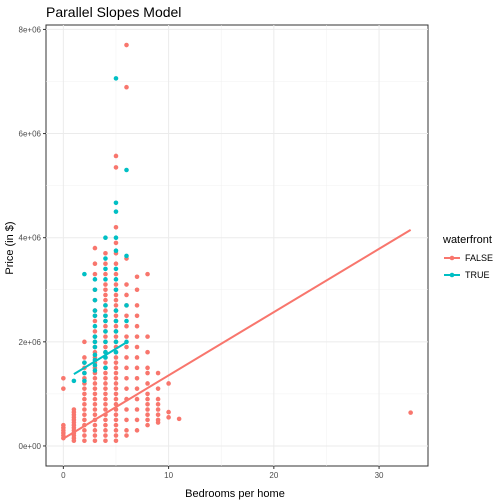  I want to click on y-tick-label: 8e+06, so click(30, 29).